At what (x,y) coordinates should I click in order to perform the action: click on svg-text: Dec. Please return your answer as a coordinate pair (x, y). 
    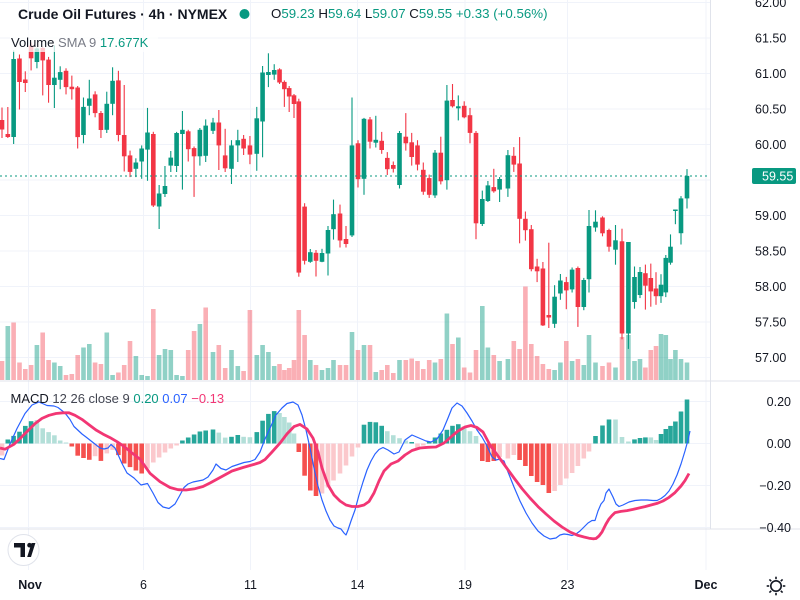
    Looking at the image, I should click on (706, 585).